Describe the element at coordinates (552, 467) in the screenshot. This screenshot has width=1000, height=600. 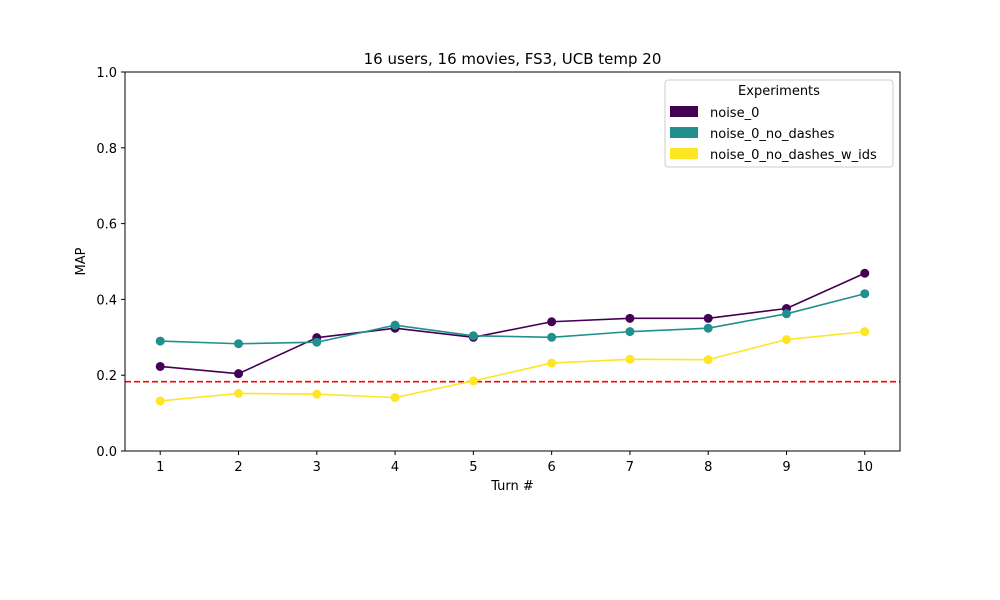
I see `x-tick-label: 6` at that location.